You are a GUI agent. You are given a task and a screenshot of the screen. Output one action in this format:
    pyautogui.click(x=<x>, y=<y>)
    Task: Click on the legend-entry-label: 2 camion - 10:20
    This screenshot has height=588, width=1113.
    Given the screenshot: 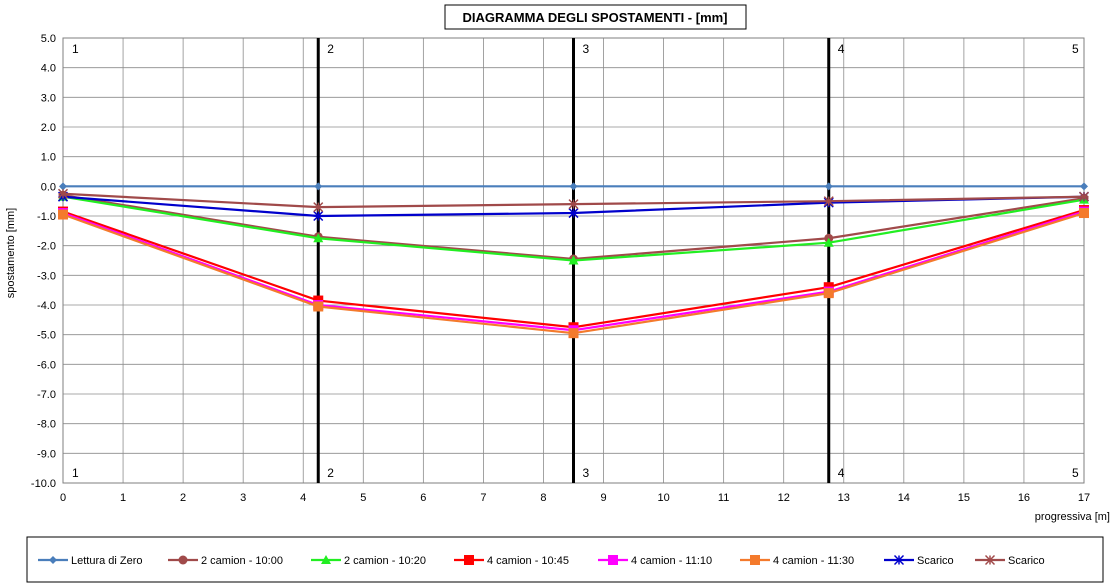 What is the action you would take?
    pyautogui.click(x=385, y=561)
    